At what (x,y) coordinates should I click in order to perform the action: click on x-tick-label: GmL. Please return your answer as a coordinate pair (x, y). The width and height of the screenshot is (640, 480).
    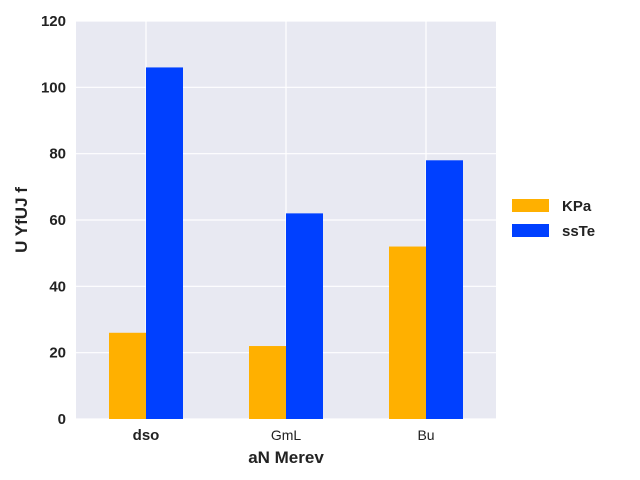
    Looking at the image, I should click on (286, 435).